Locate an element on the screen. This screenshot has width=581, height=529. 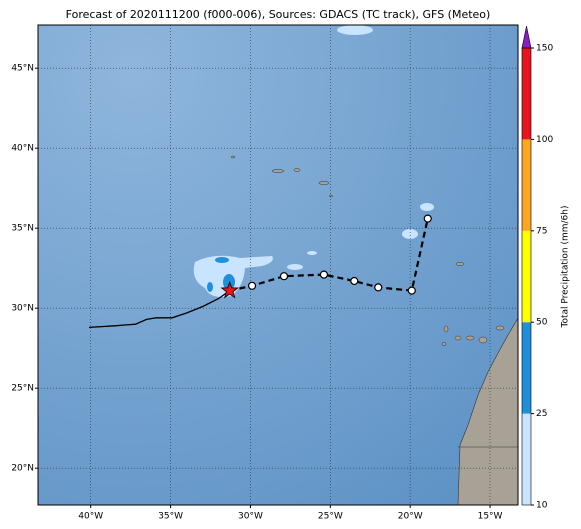
colorbar-tick-label: 25 is located at coordinates (541, 414).